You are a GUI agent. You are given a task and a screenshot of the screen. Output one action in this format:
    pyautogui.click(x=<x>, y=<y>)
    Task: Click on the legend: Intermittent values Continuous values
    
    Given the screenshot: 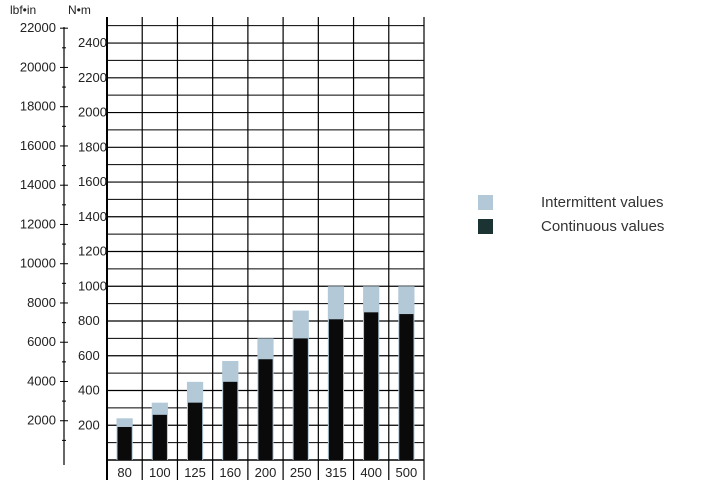 What is the action you would take?
    pyautogui.click(x=571, y=214)
    